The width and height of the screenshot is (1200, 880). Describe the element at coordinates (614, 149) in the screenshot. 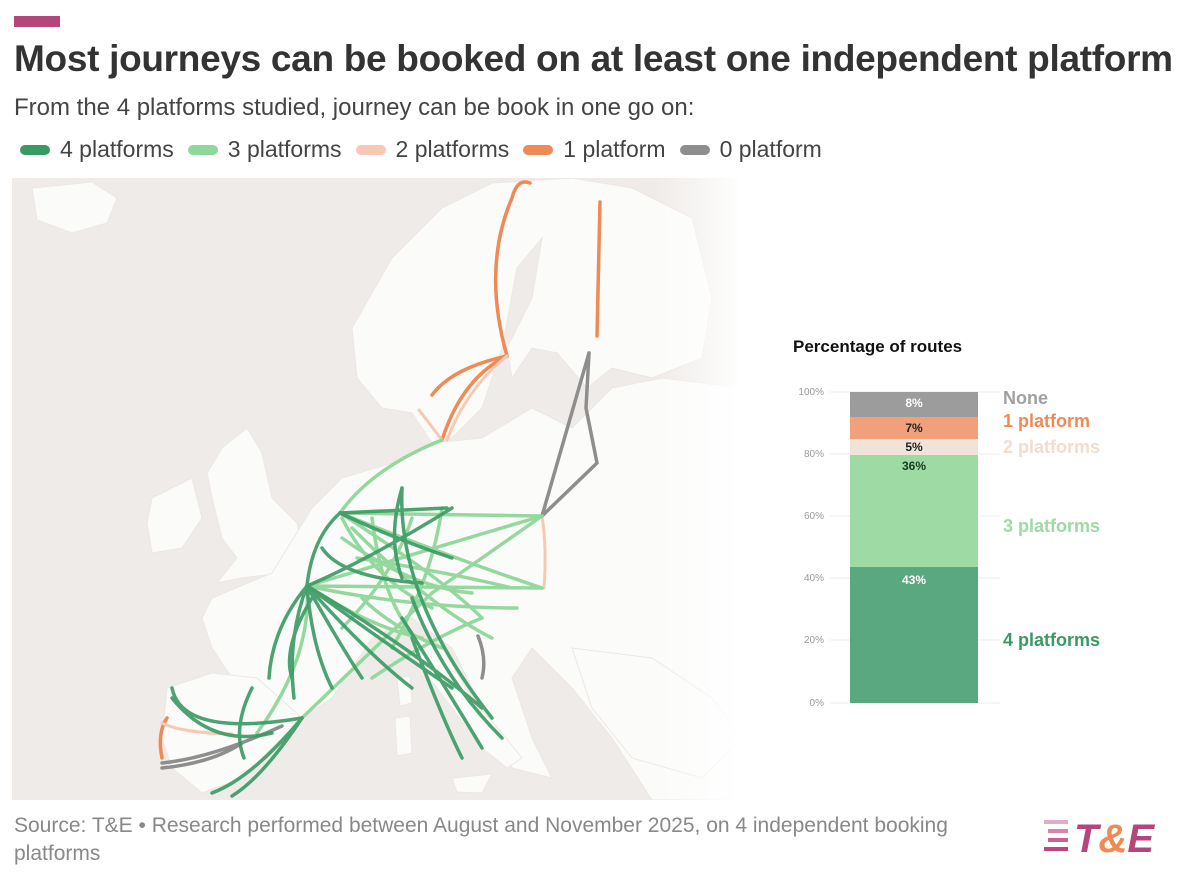

I see `legend-label: 1 platform` at that location.